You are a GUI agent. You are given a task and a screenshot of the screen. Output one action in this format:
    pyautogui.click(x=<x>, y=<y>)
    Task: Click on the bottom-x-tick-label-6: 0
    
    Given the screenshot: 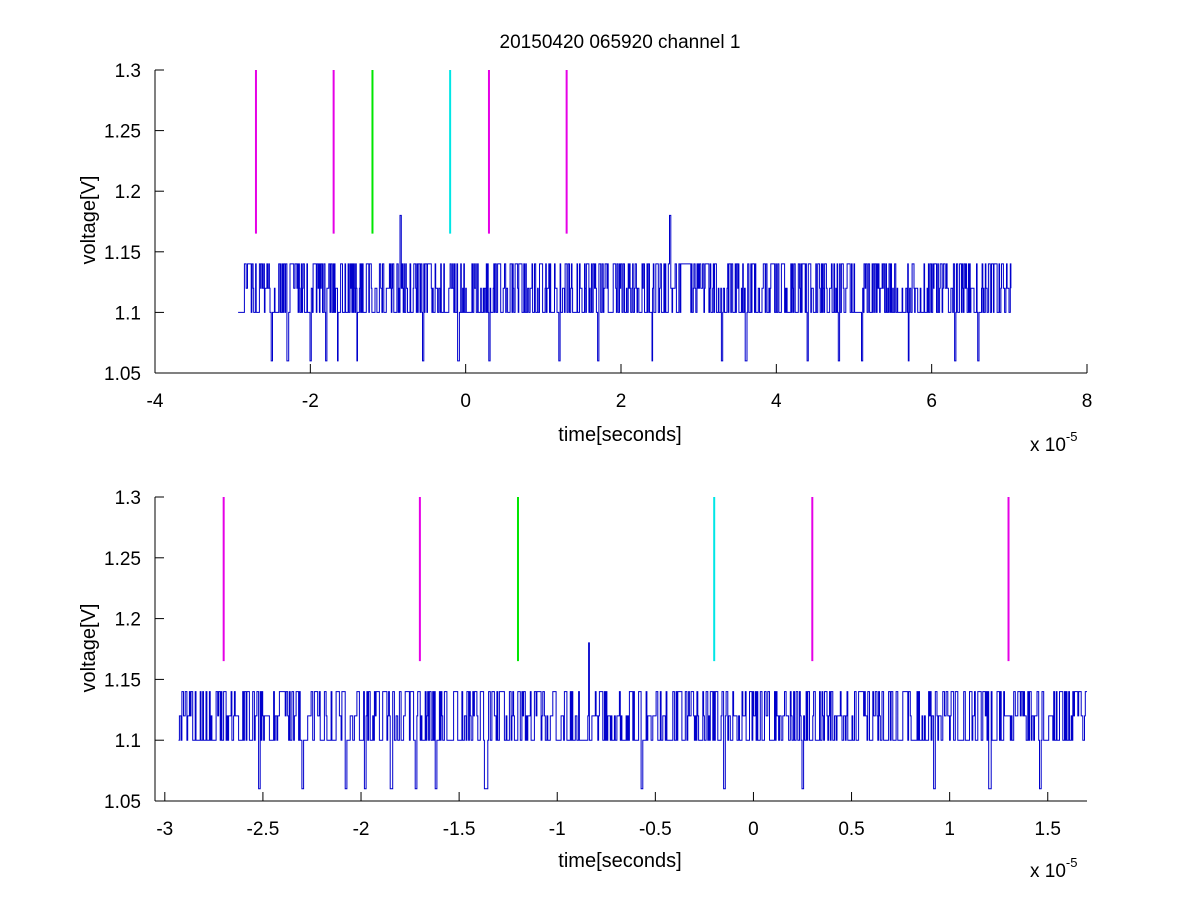 What is the action you would take?
    pyautogui.click(x=753, y=829)
    